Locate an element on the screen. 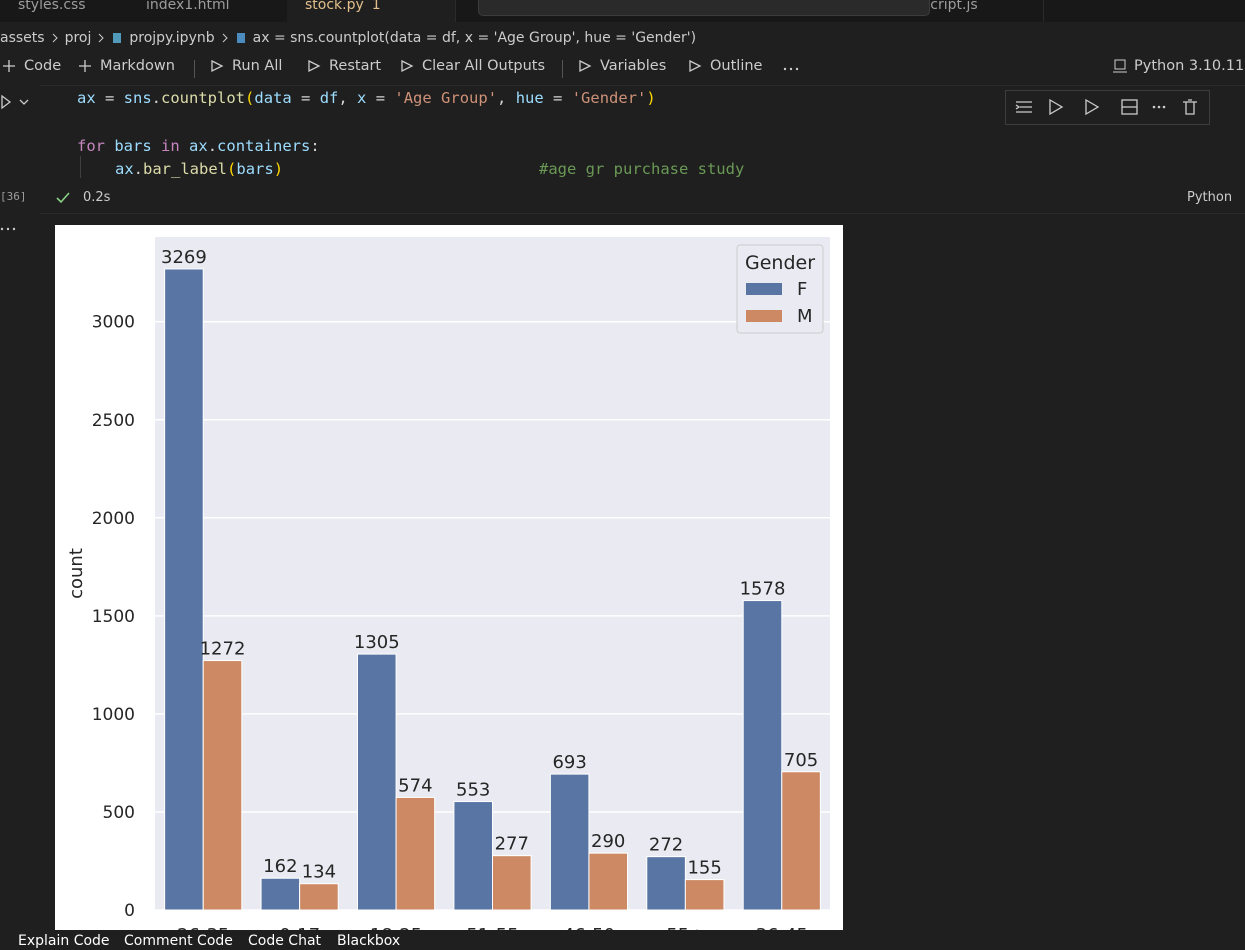 Image resolution: width=1245 pixels, height=950 pixels. value-label: 162 is located at coordinates (280, 866).